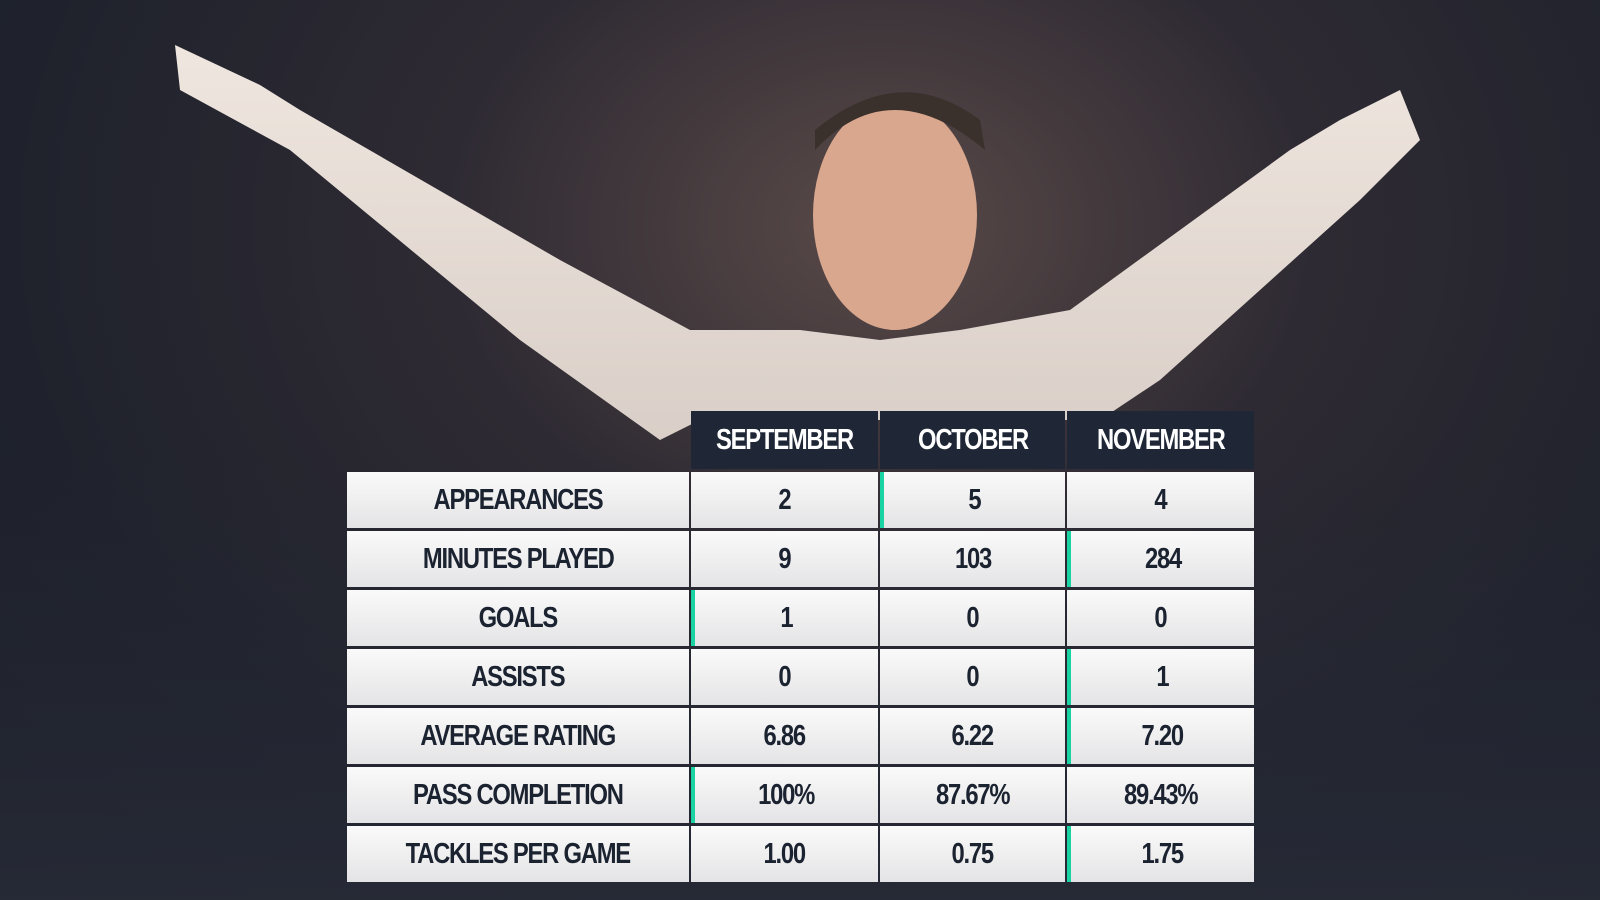 The height and width of the screenshot is (900, 1600). I want to click on header-cell: NOVEMBER, so click(1160, 440).